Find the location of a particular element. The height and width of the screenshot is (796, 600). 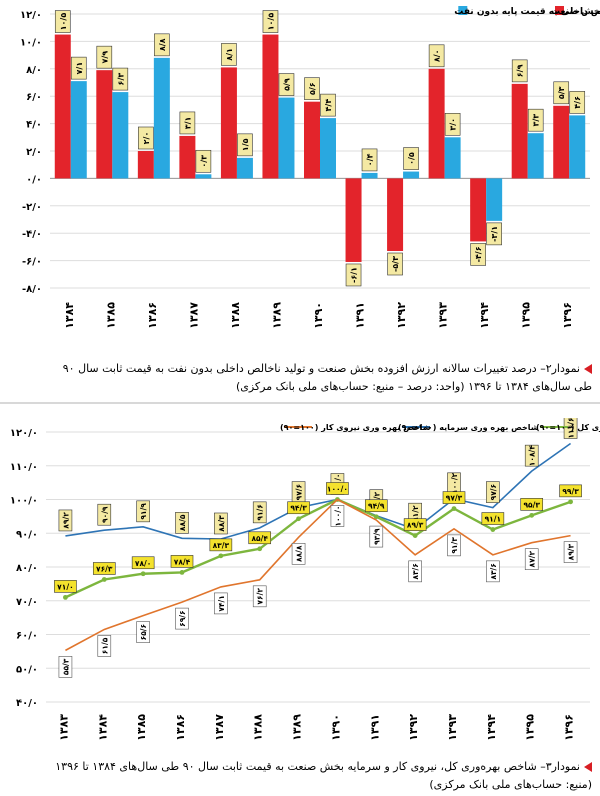

data-label: ۱۰۰/۰ is located at coordinates (337, 489).